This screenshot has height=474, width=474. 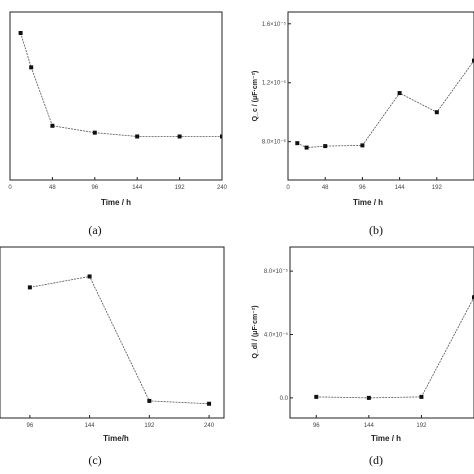 I want to click on y-tick-label: 0.0, so click(x=284, y=399).